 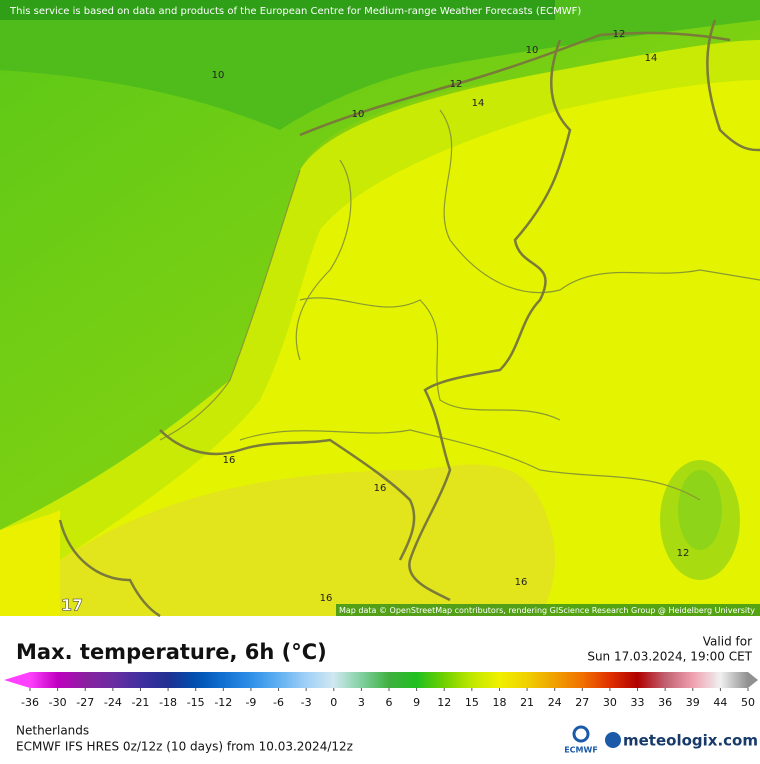 What do you see at coordinates (333, 702) in the screenshot?
I see `colorbar-tick-label: 0` at bounding box center [333, 702].